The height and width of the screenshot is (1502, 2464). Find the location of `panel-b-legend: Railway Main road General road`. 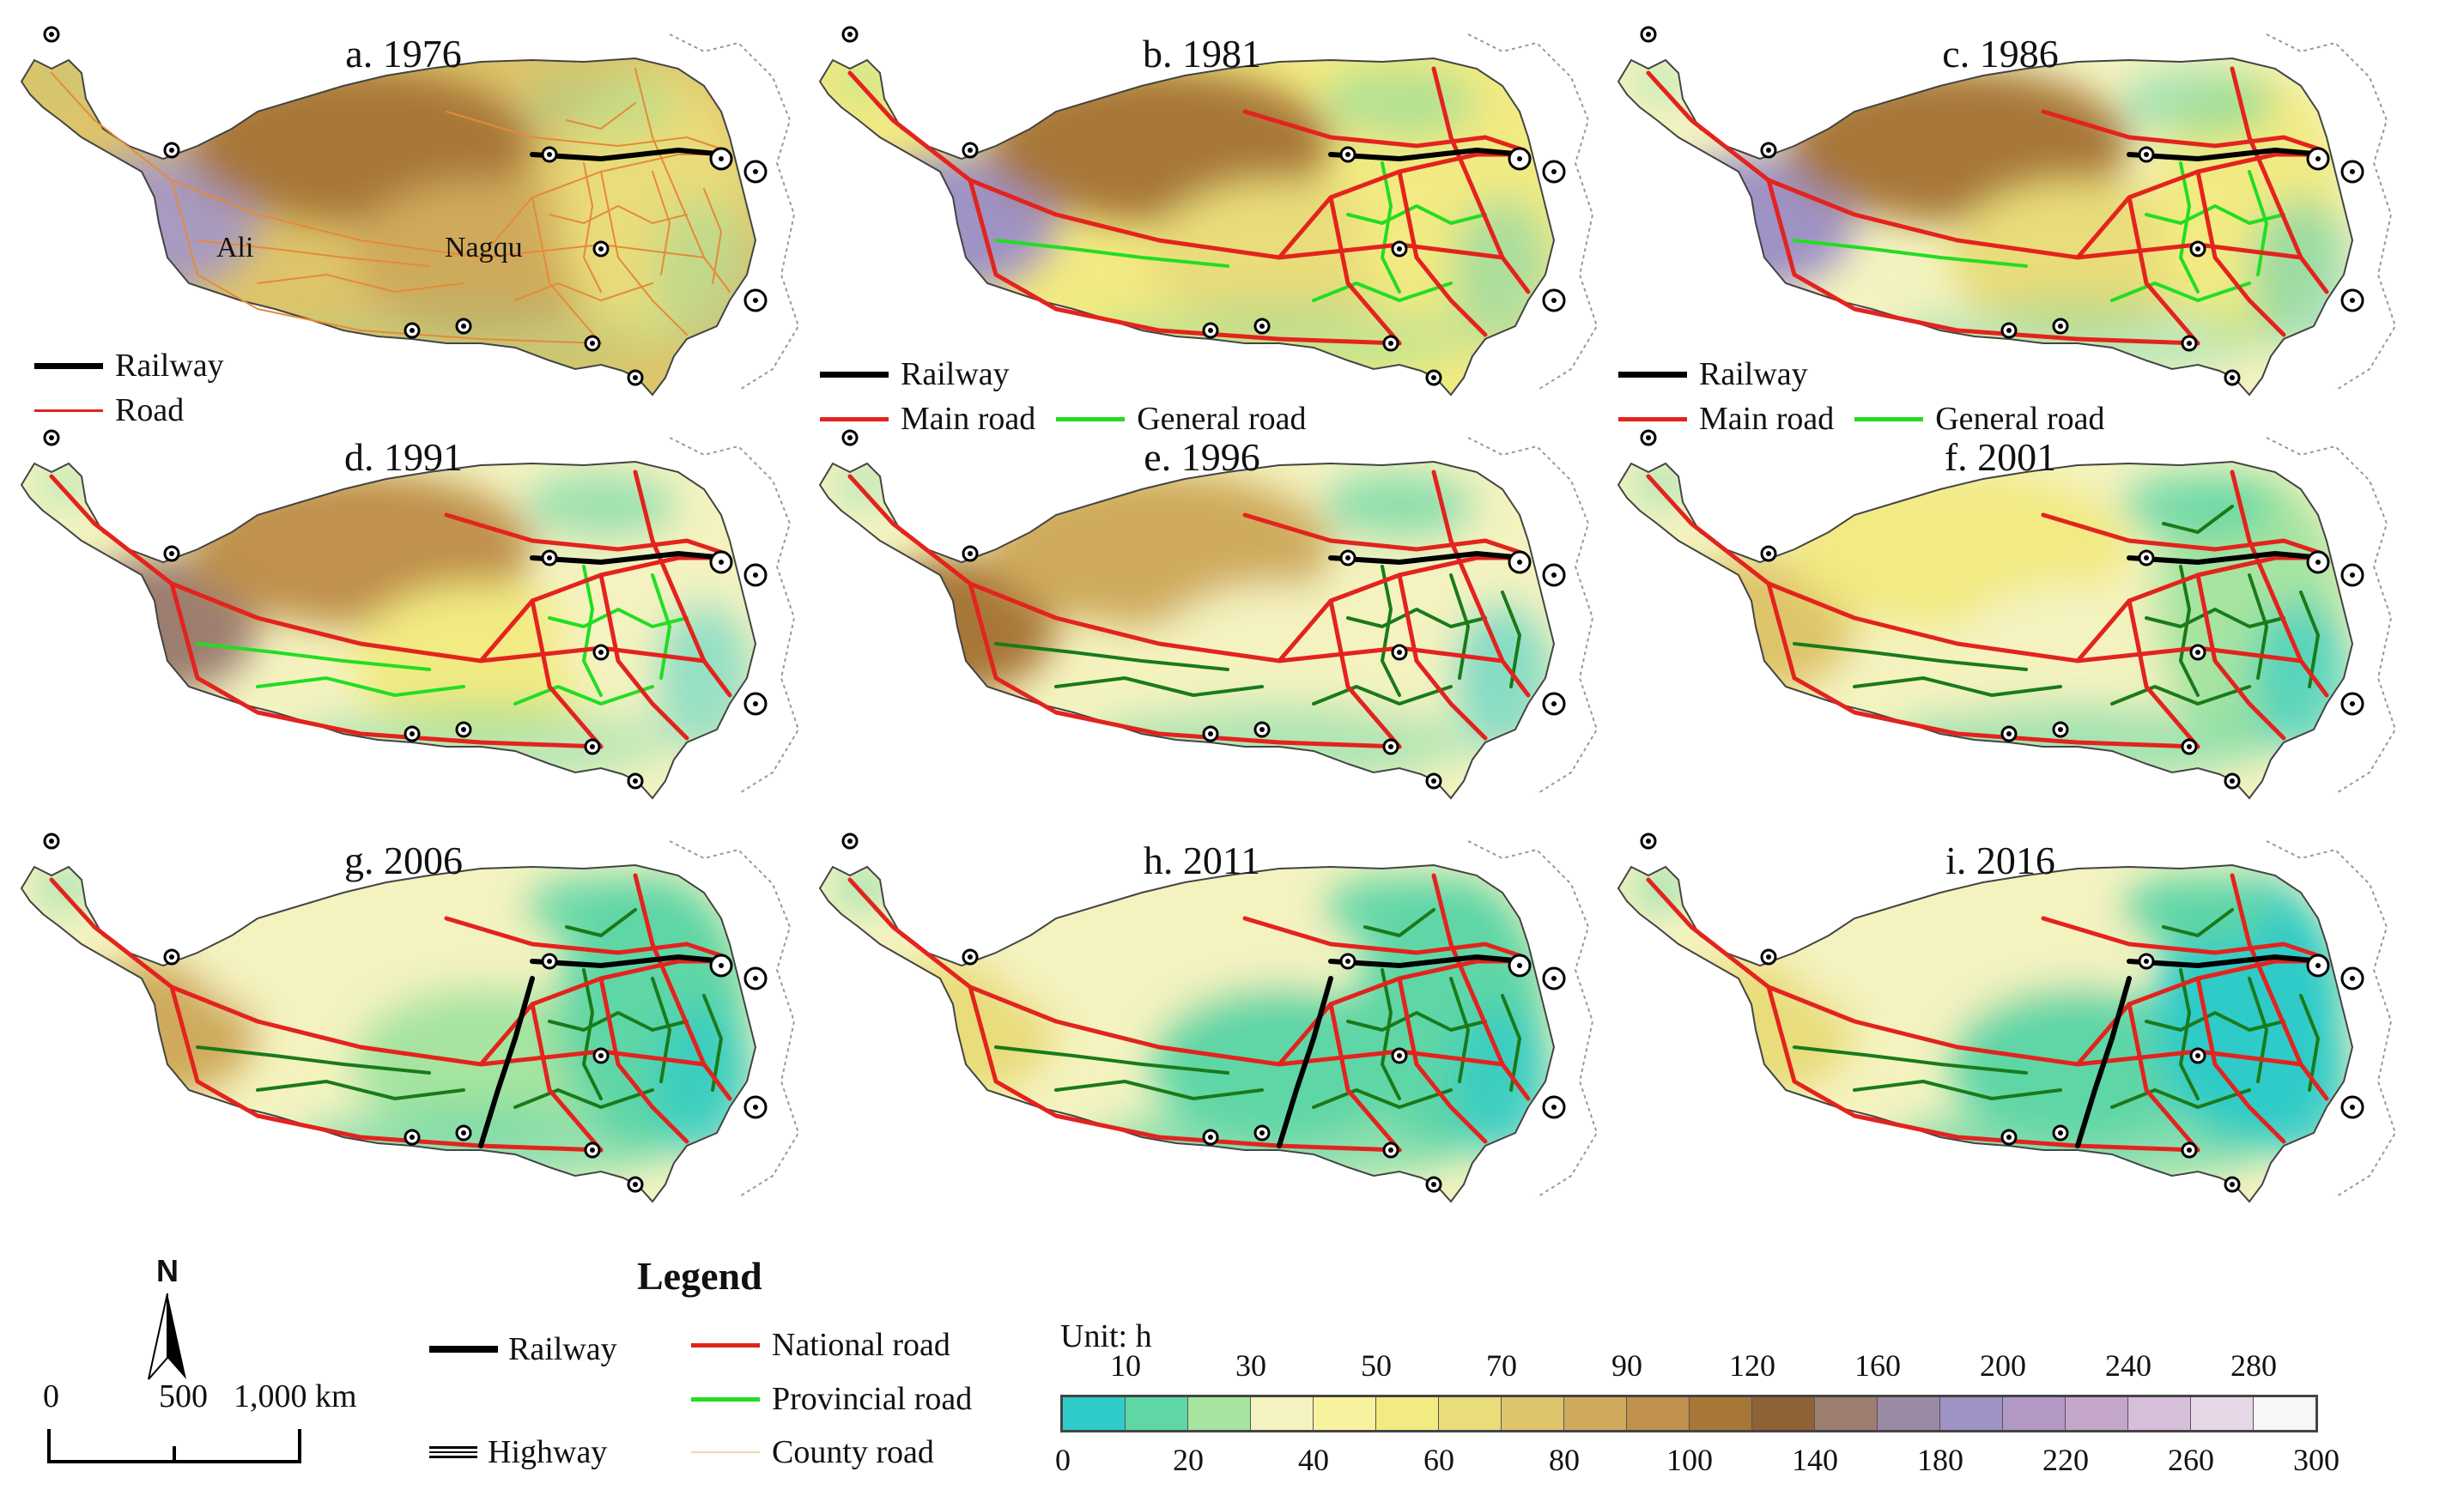

panel-b-legend: Railway Main road General road is located at coordinates (1063, 396).